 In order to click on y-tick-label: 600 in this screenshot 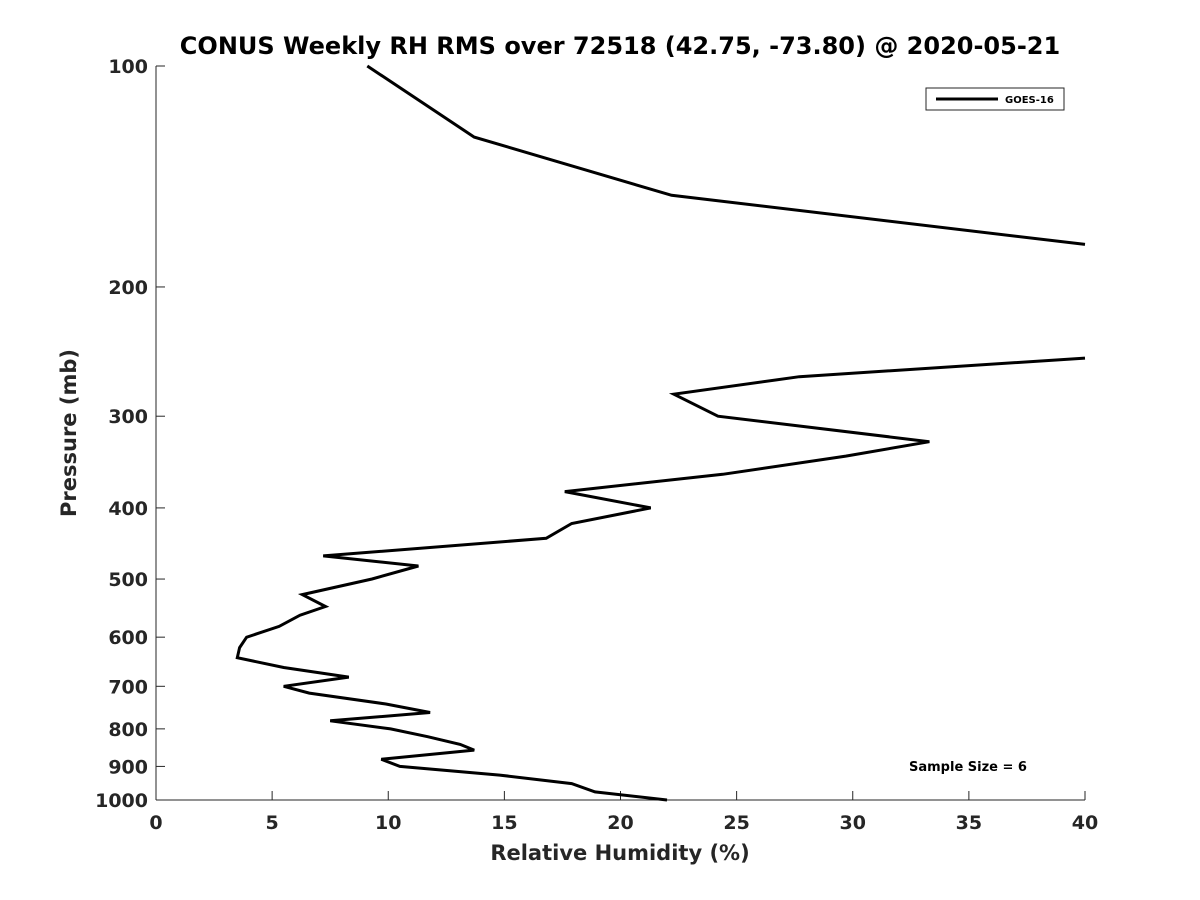, I will do `click(128, 638)`.